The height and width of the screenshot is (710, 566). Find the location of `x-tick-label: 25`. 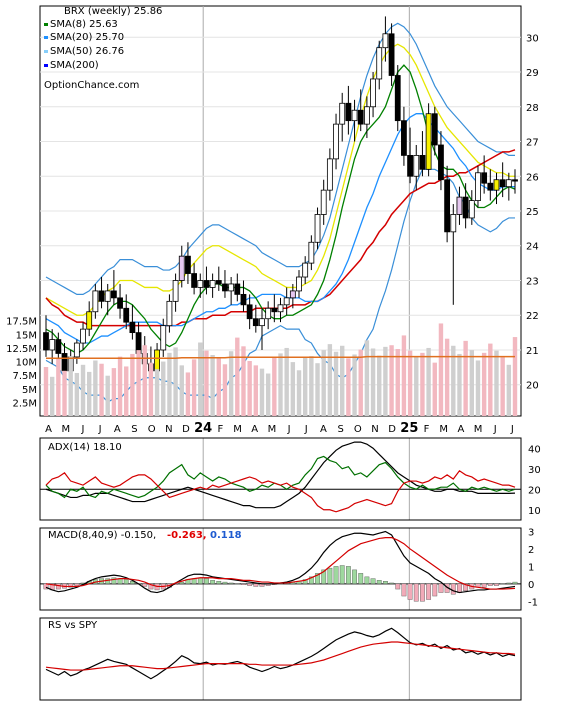

x-tick-label: 25 is located at coordinates (409, 428).